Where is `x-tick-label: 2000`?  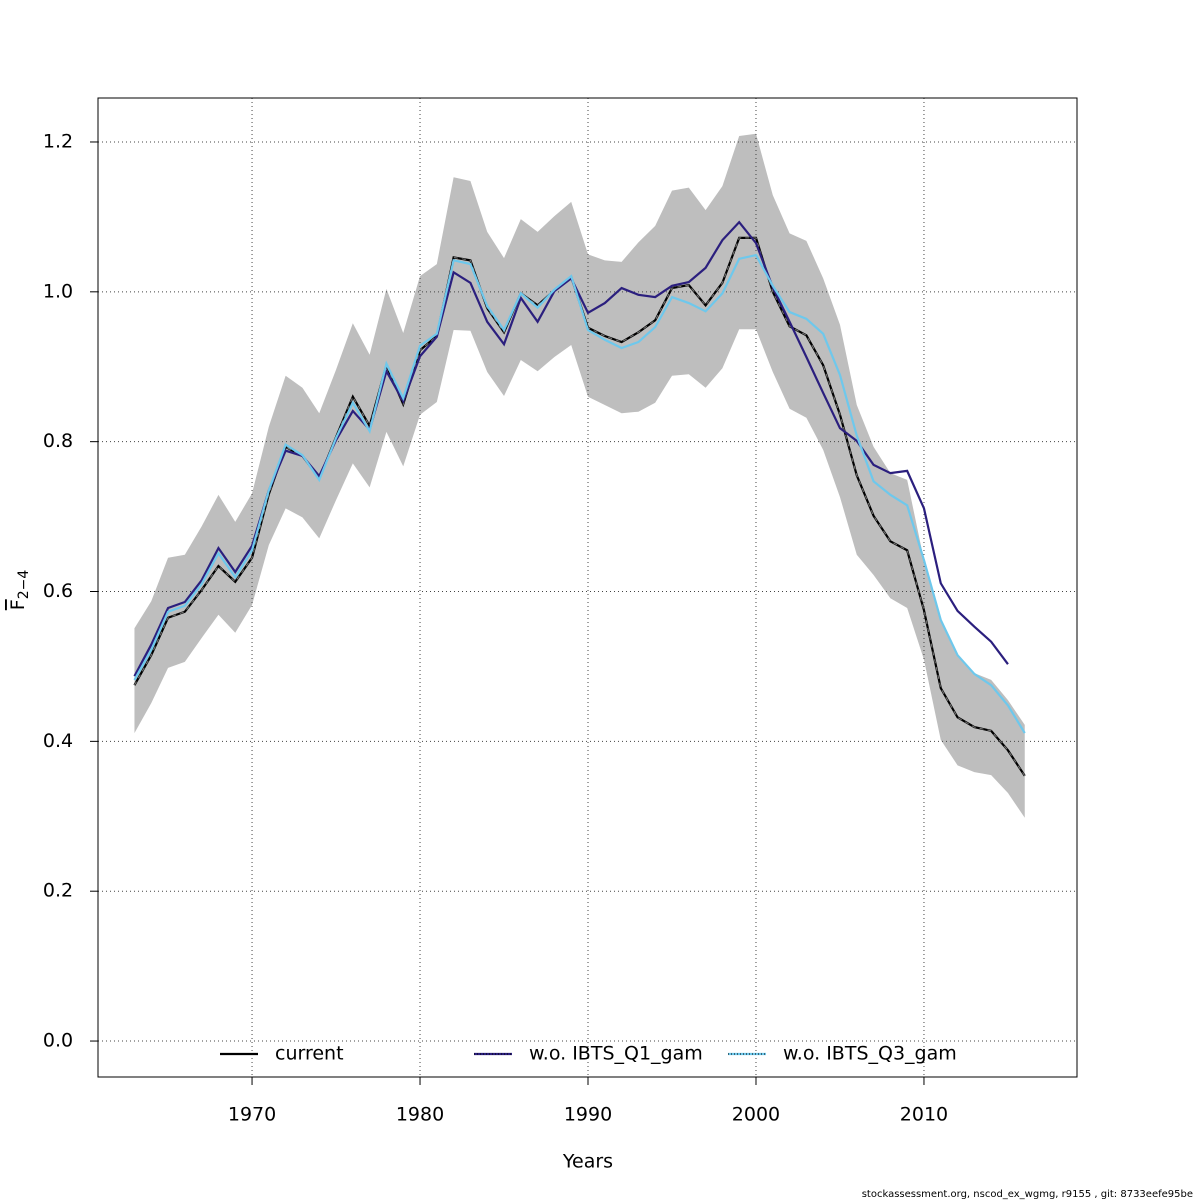
x-tick-label: 2000 is located at coordinates (756, 1115).